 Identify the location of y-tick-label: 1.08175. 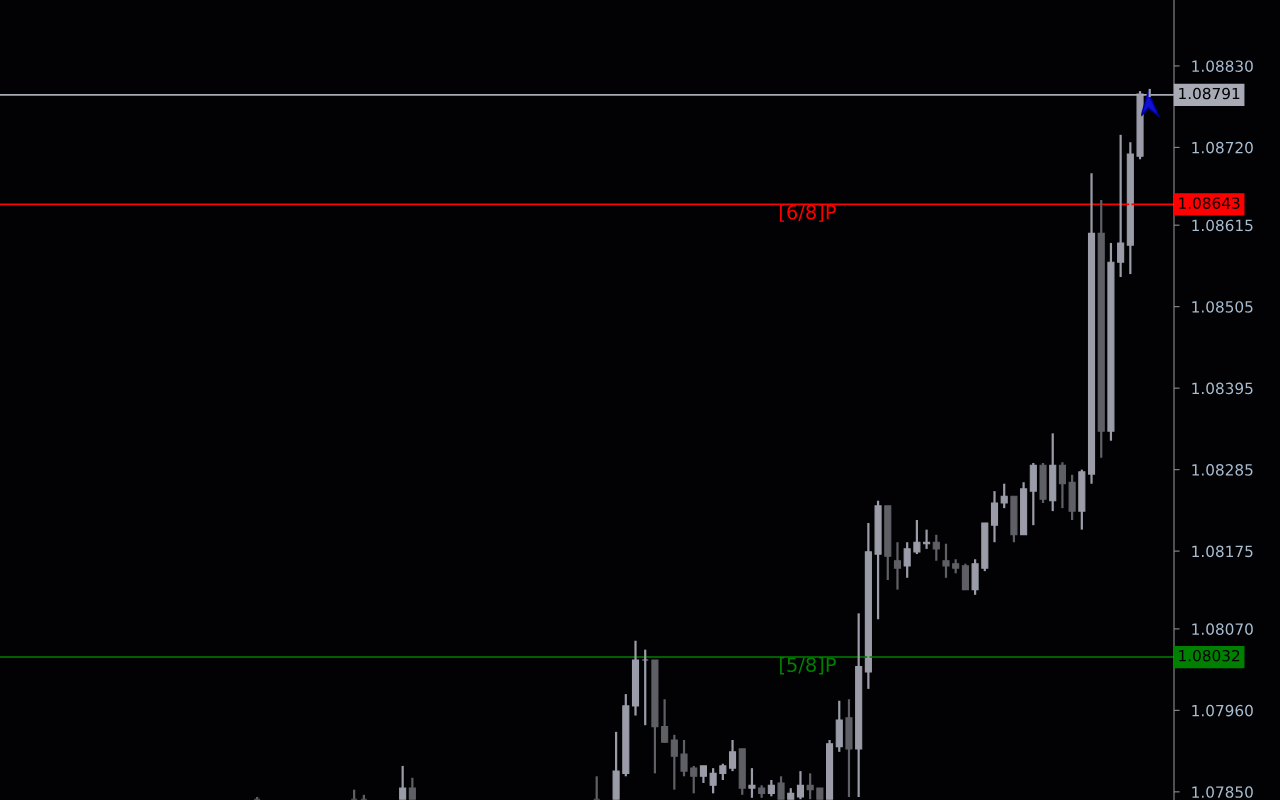
(1222, 551).